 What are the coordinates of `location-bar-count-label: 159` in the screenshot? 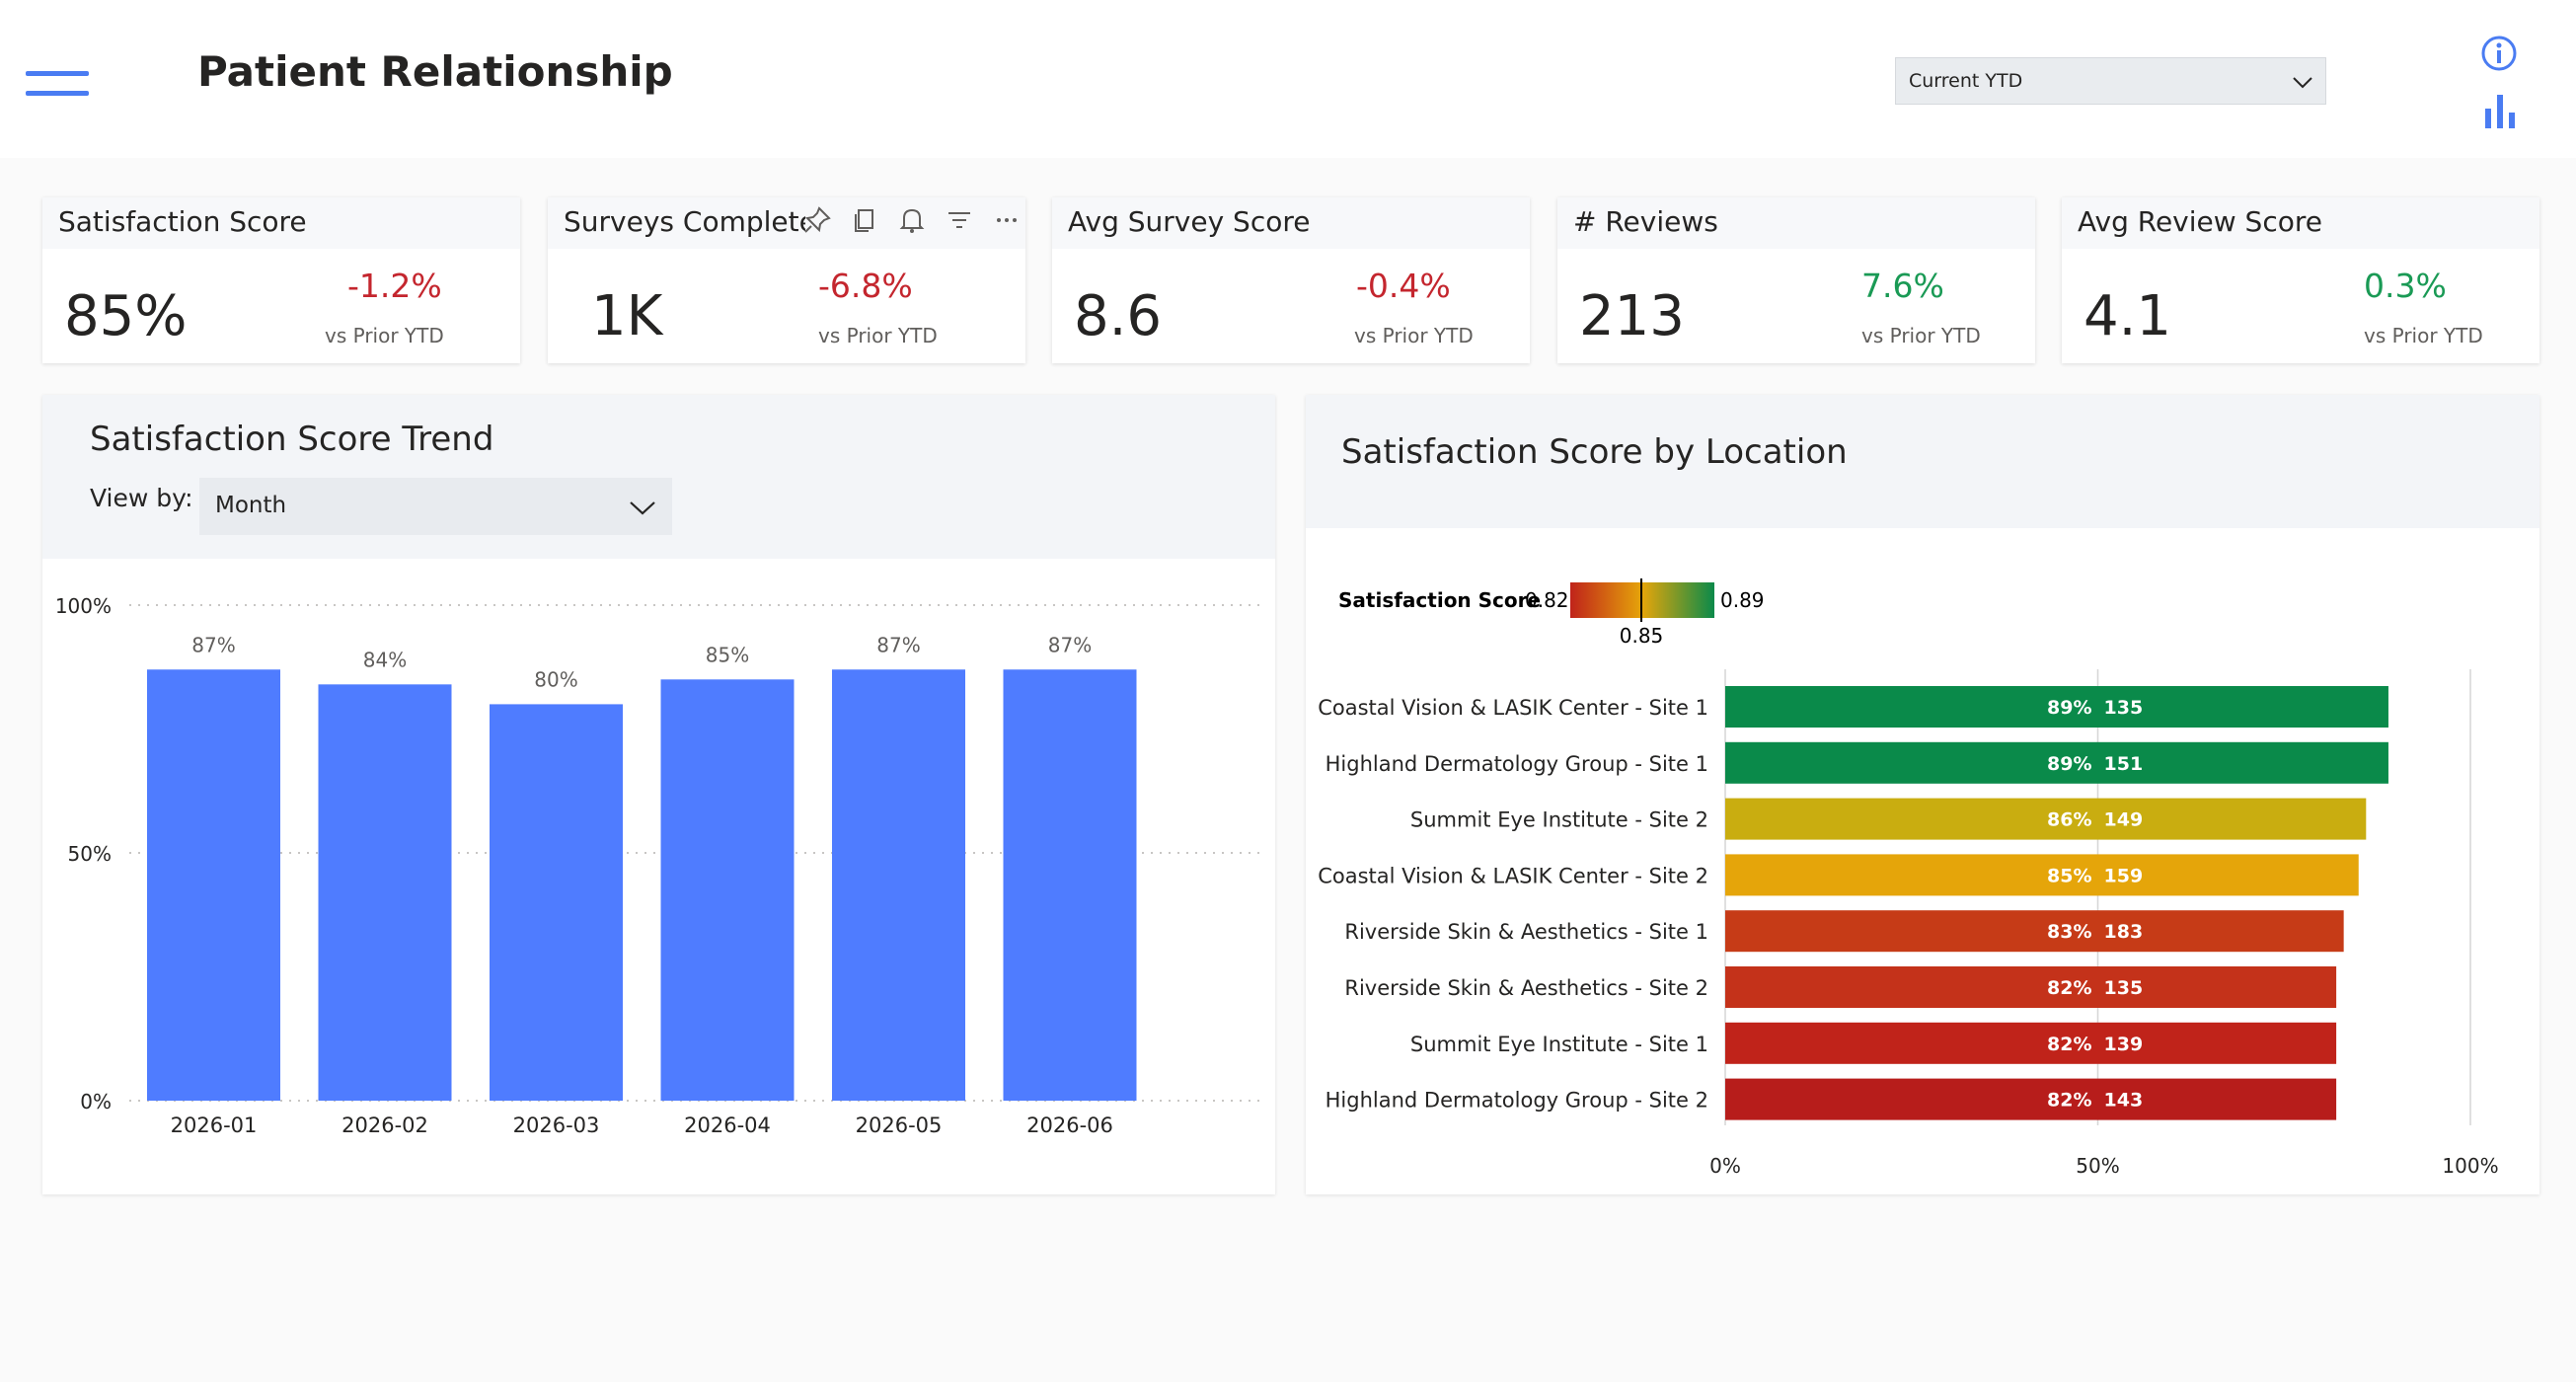 It's located at (2124, 875).